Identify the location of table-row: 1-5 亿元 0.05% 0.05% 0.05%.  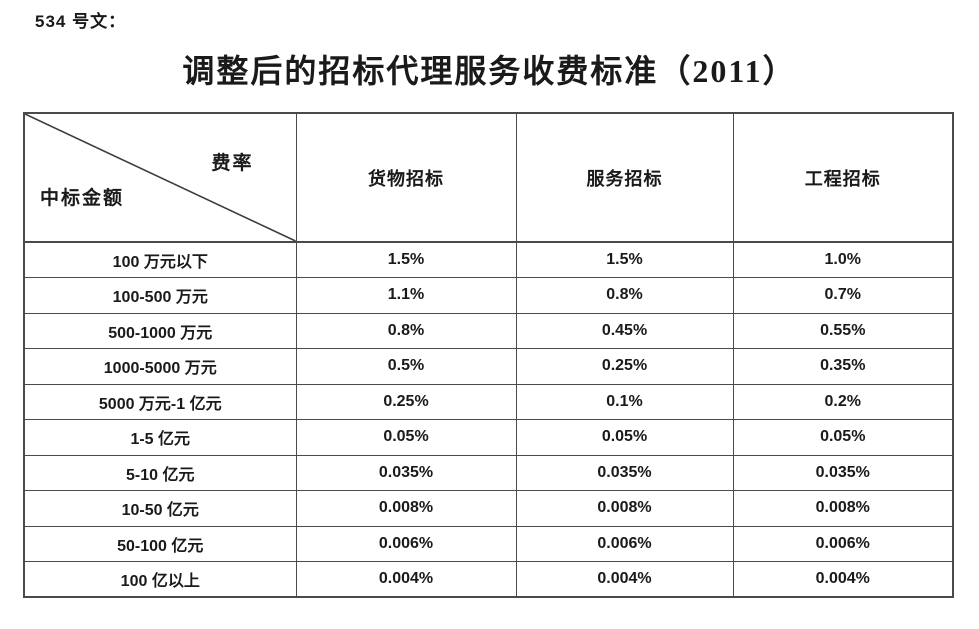
(488, 437).